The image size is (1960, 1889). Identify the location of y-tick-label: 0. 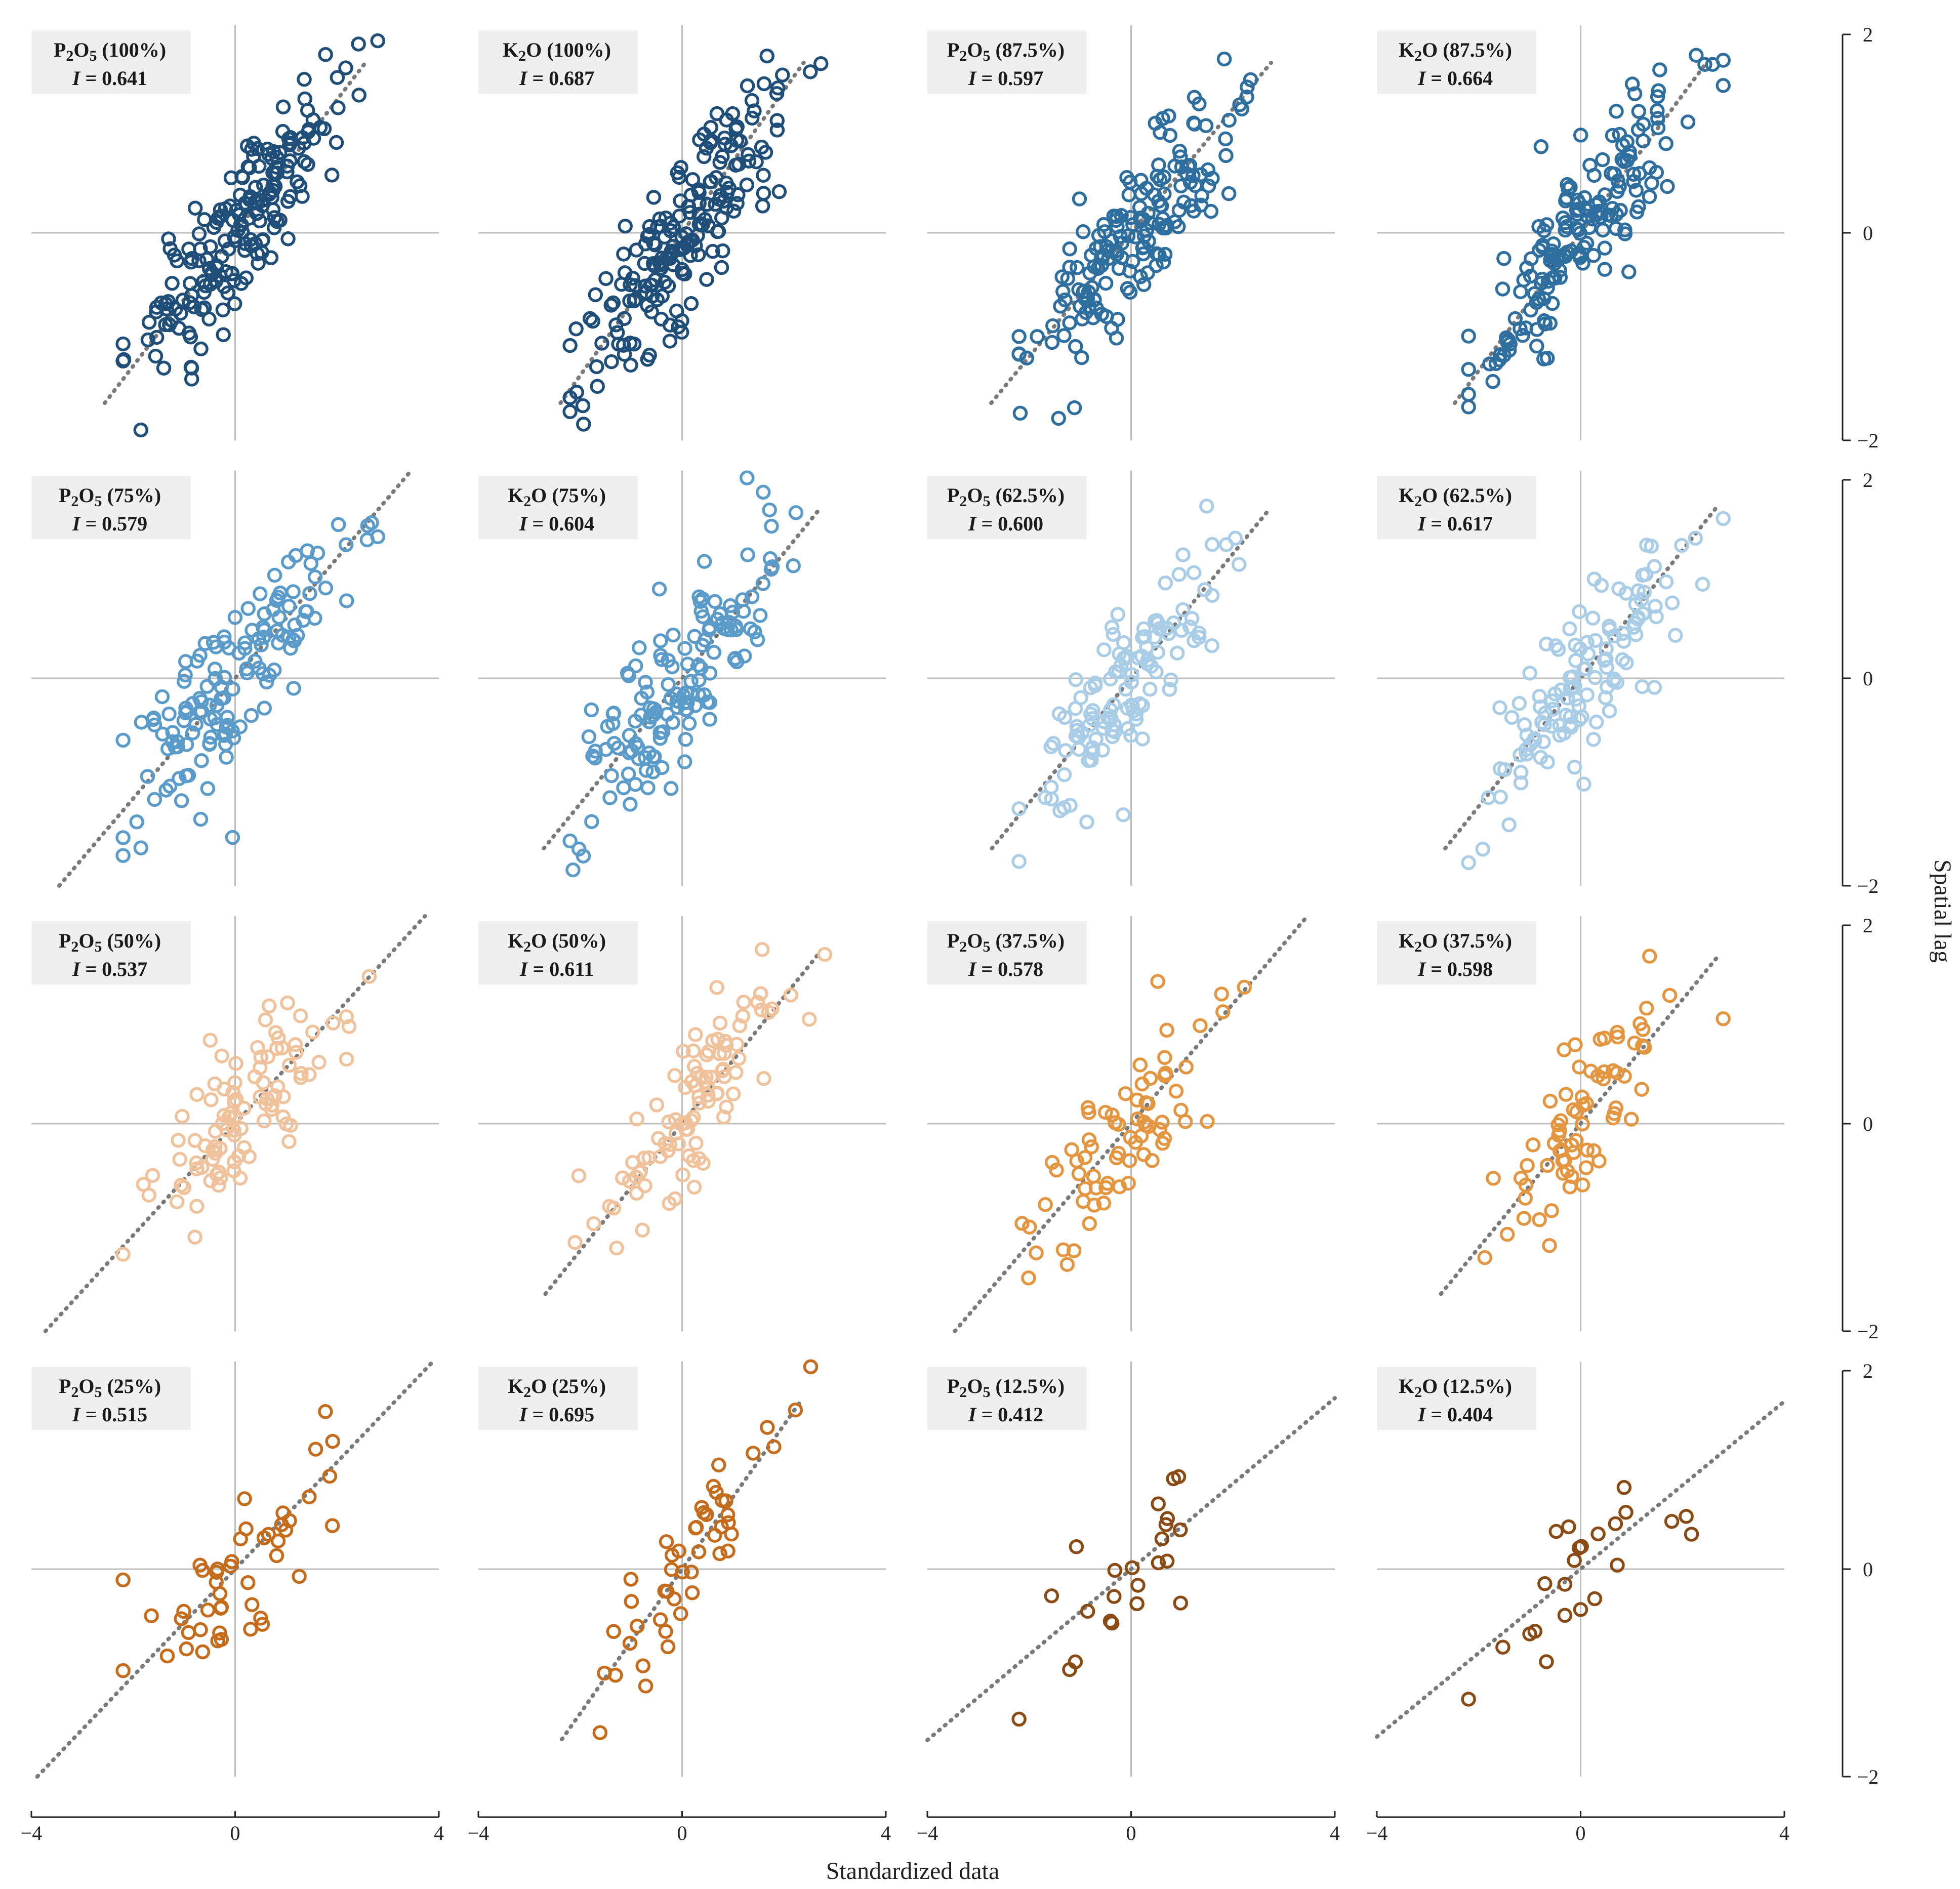
(1868, 1124).